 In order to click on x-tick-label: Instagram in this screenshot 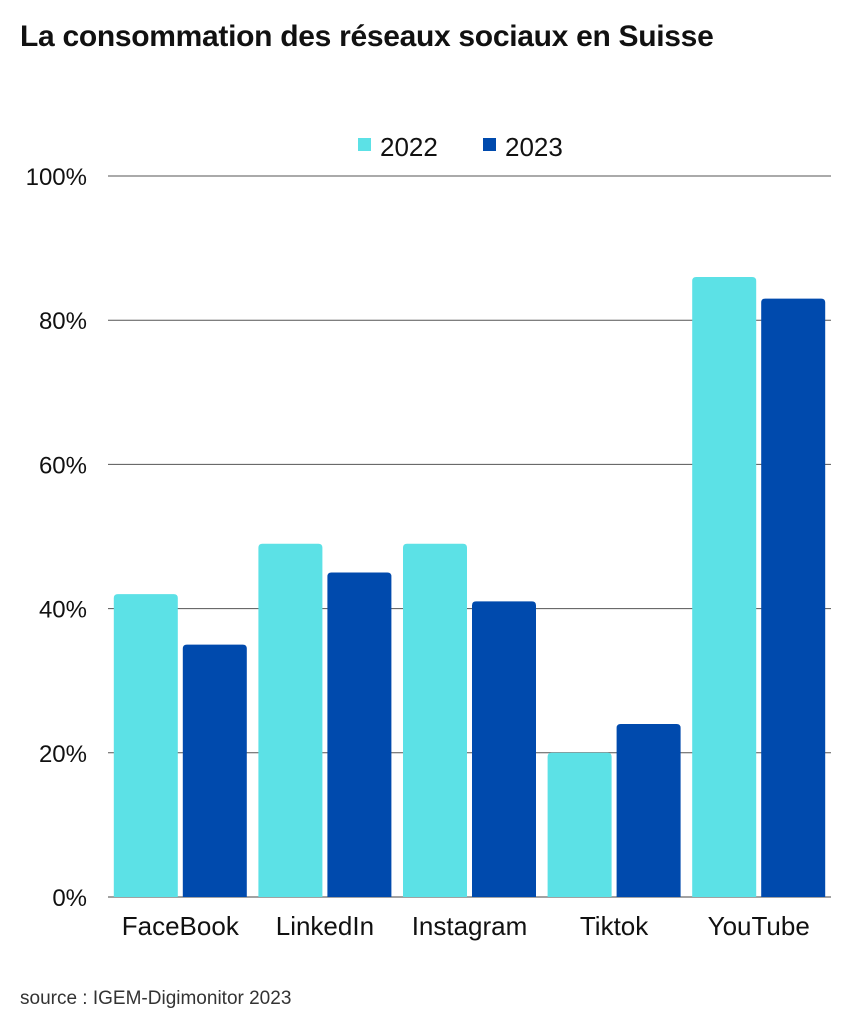, I will do `click(470, 926)`.